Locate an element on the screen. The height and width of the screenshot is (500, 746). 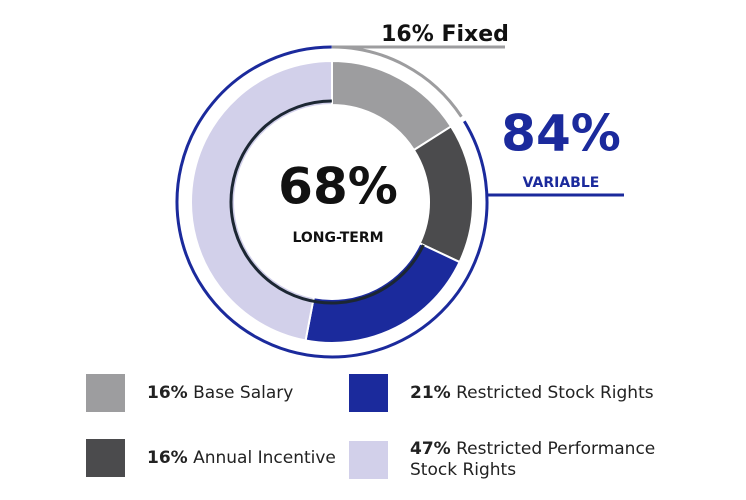
long-term-label: 68% is located at coordinates (338, 187).